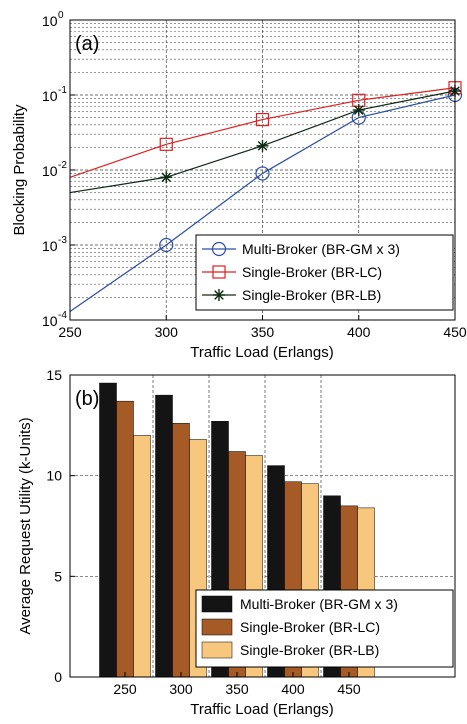  I want to click on panel-b-legend-label: Single-Broker (BR-LB), so click(309, 650).